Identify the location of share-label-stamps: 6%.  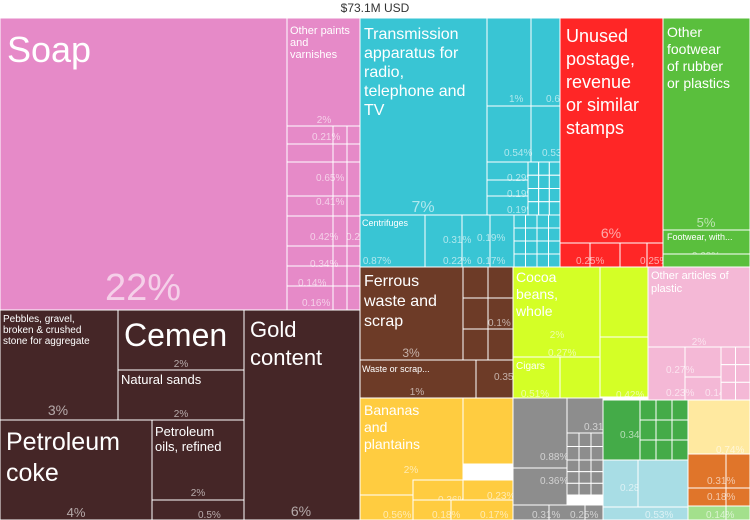
(611, 233).